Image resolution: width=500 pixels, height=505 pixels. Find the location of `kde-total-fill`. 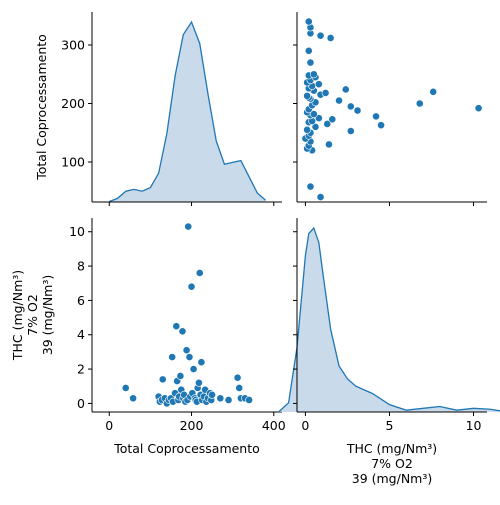

kde-total-fill is located at coordinates (187, 112).